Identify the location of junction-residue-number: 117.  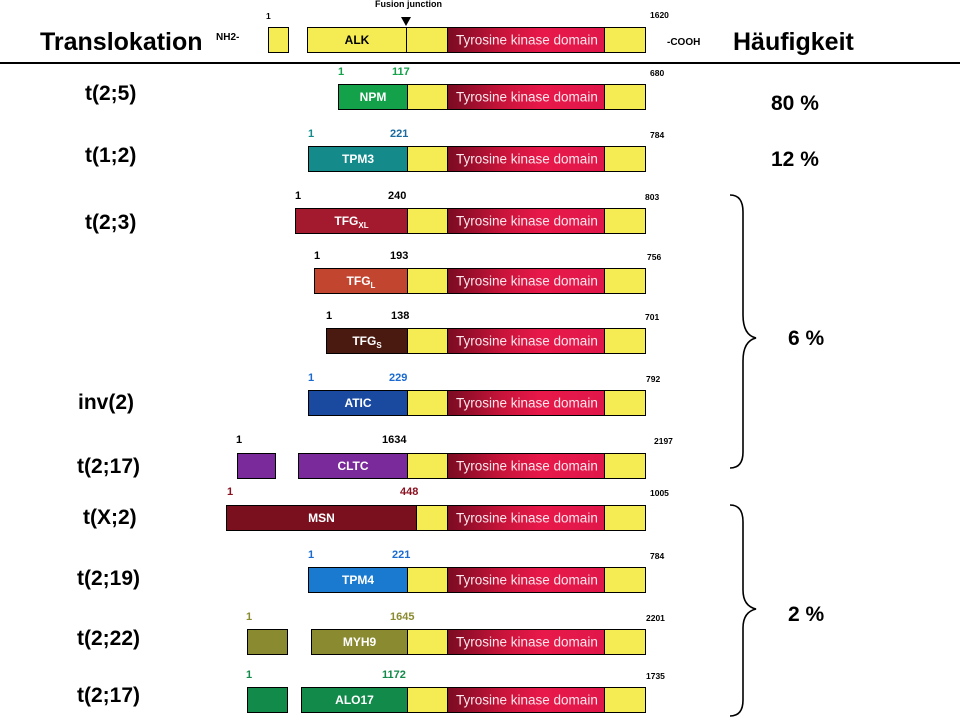
(401, 72).